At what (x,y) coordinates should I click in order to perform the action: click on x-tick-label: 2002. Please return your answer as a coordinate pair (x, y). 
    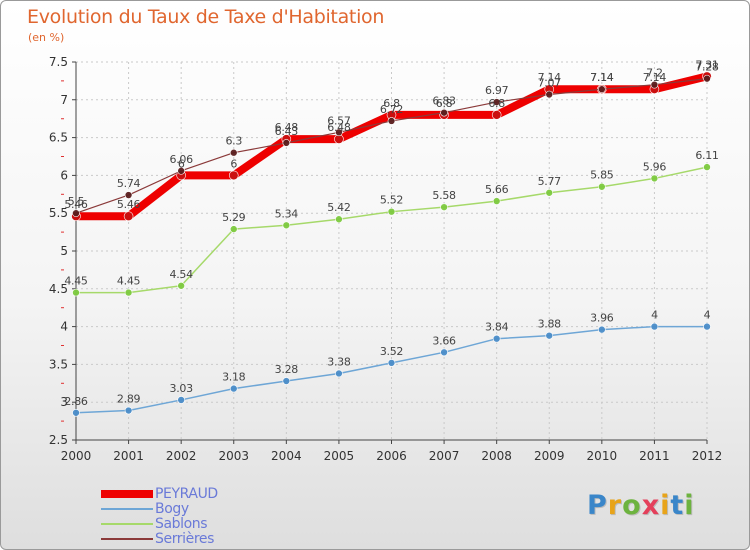
    Looking at the image, I should click on (181, 456).